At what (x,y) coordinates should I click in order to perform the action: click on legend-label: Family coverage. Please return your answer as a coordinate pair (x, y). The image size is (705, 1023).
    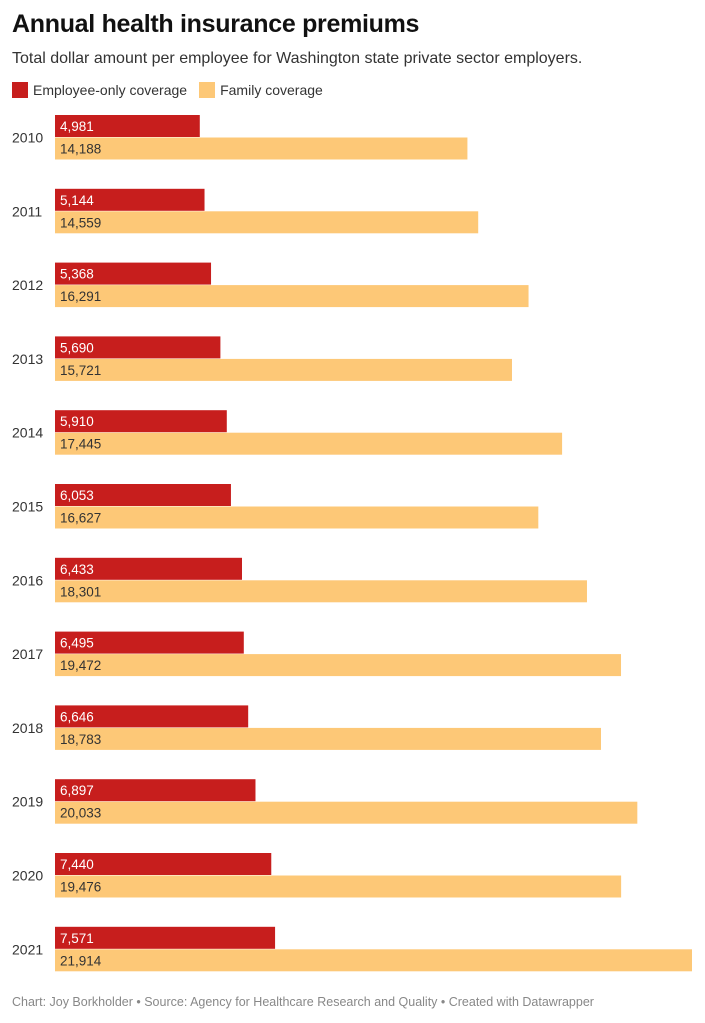
    Looking at the image, I should click on (271, 90).